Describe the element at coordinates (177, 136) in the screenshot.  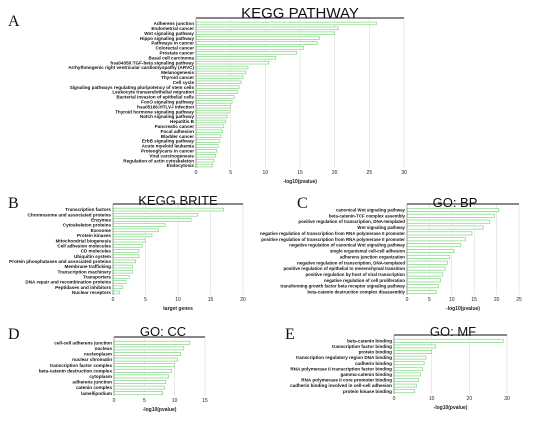
I see `category-label: Bladder cancer` at that location.